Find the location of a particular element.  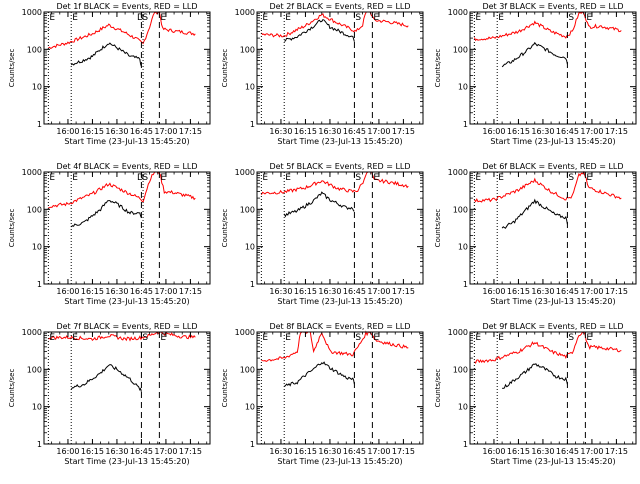

panel-title: Det 4f BLACK = Events, RED = LLD is located at coordinates (126, 166).